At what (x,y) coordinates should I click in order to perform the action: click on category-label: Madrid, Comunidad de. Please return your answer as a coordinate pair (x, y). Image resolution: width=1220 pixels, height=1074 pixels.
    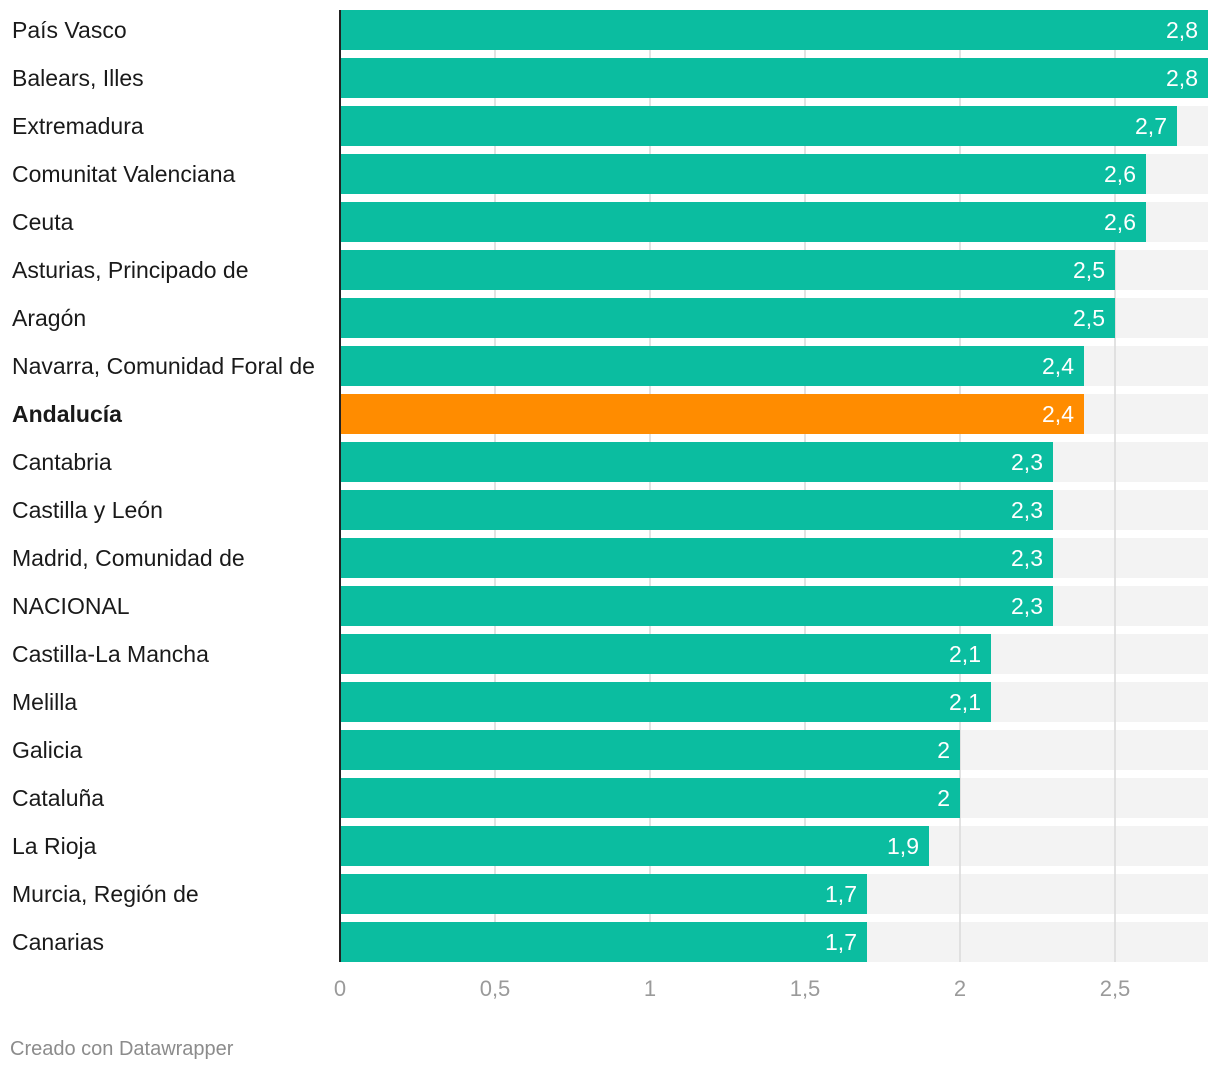
    Looking at the image, I should click on (128, 558).